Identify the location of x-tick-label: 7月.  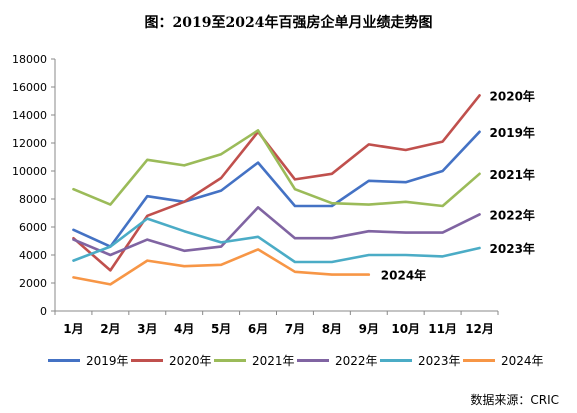
(295, 329).